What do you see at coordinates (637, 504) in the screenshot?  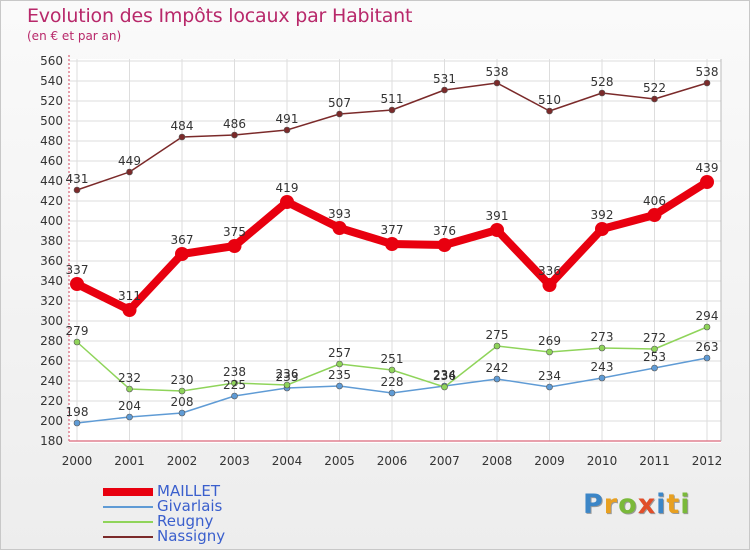 I see `proxiti-logo: Proxiti` at bounding box center [637, 504].